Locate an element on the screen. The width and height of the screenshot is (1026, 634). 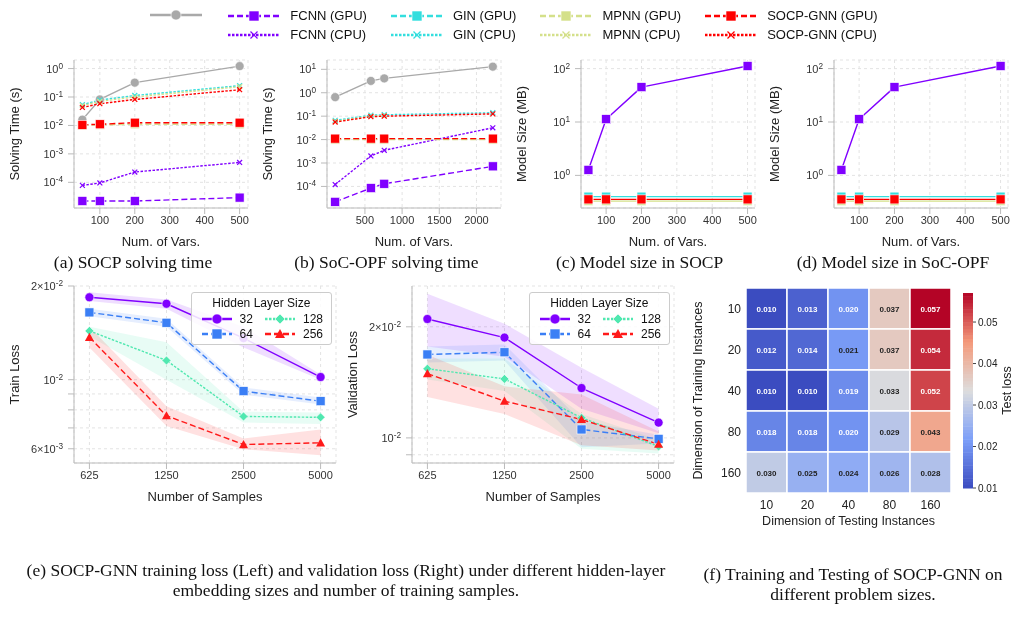
x-tick-label: 300 is located at coordinates (169, 219).